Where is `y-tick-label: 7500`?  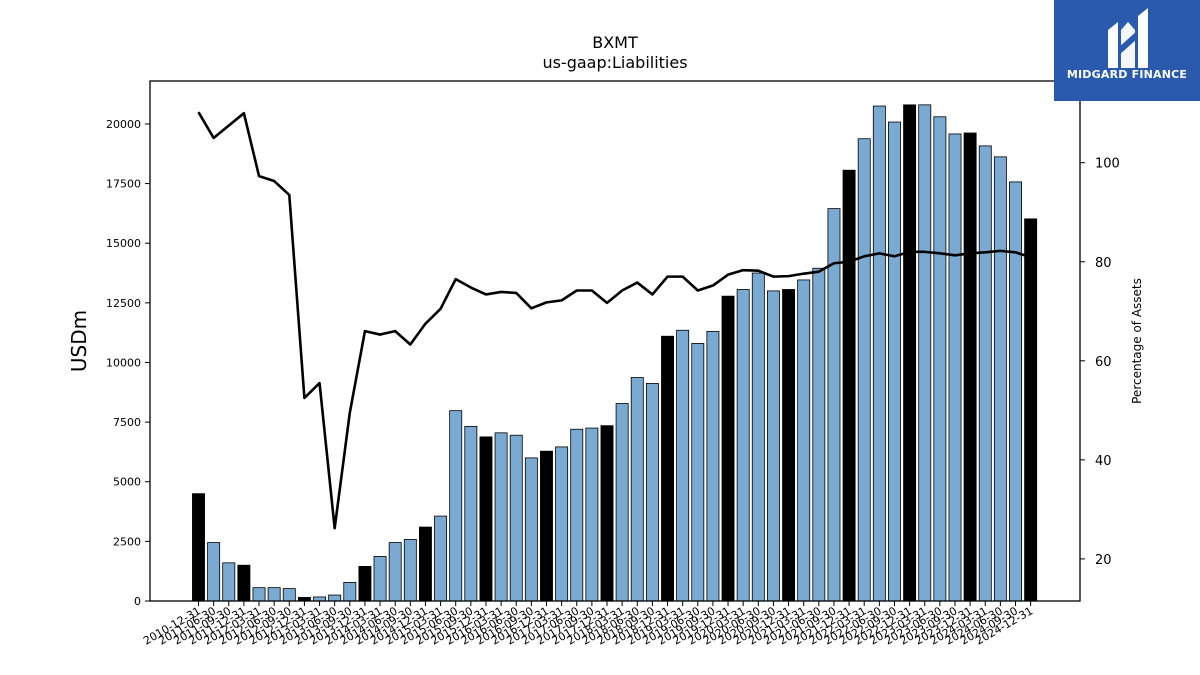 y-tick-label: 7500 is located at coordinates (127, 422).